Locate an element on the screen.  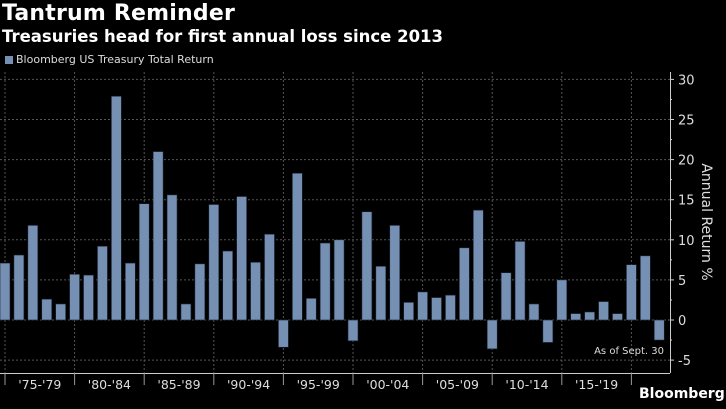
bar-2017 is located at coordinates (603, 311).